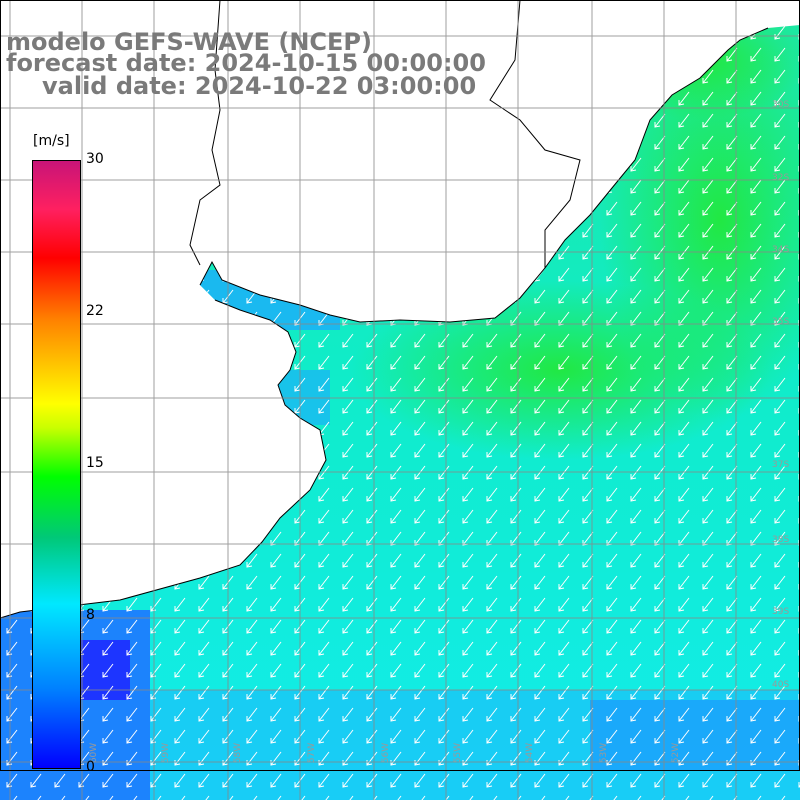 Image resolution: width=800 pixels, height=800 pixels. I want to click on colorbar-tick: 15, so click(95, 463).